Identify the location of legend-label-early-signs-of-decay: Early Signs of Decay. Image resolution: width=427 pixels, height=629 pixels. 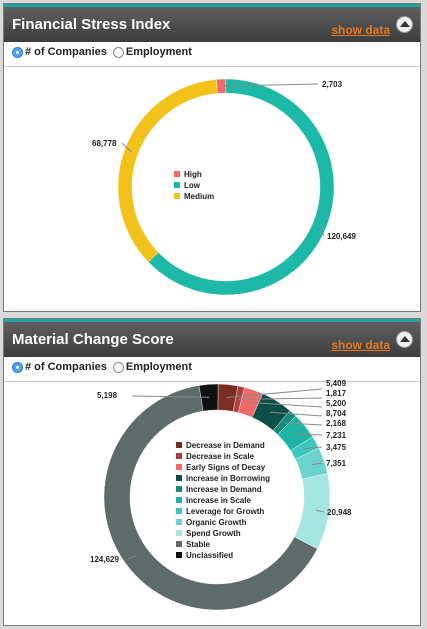
(226, 467).